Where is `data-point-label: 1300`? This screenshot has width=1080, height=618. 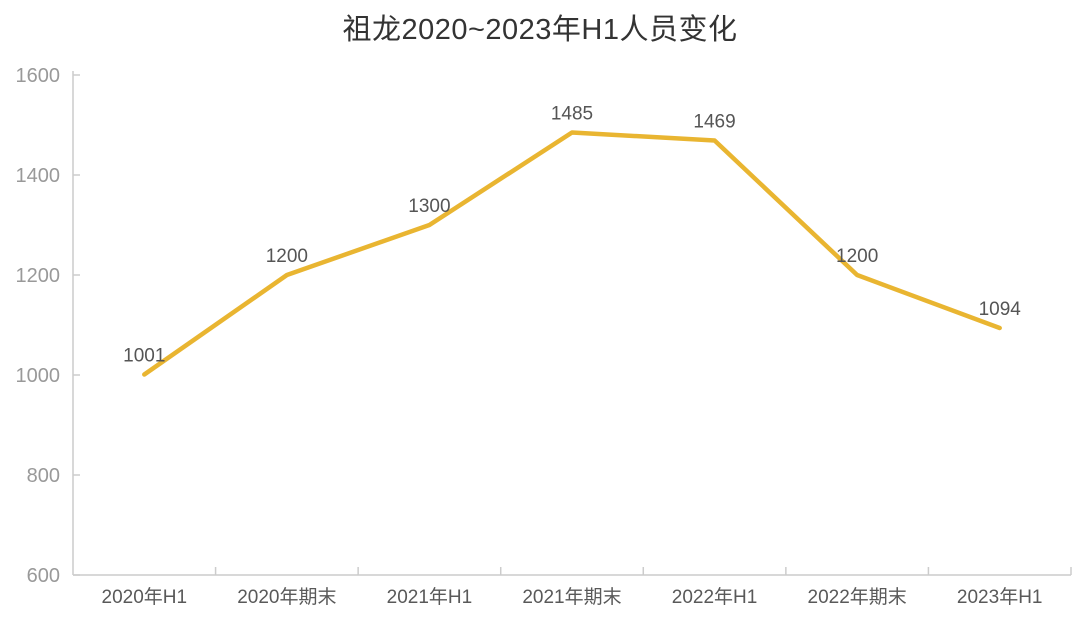
data-point-label: 1300 is located at coordinates (429, 206).